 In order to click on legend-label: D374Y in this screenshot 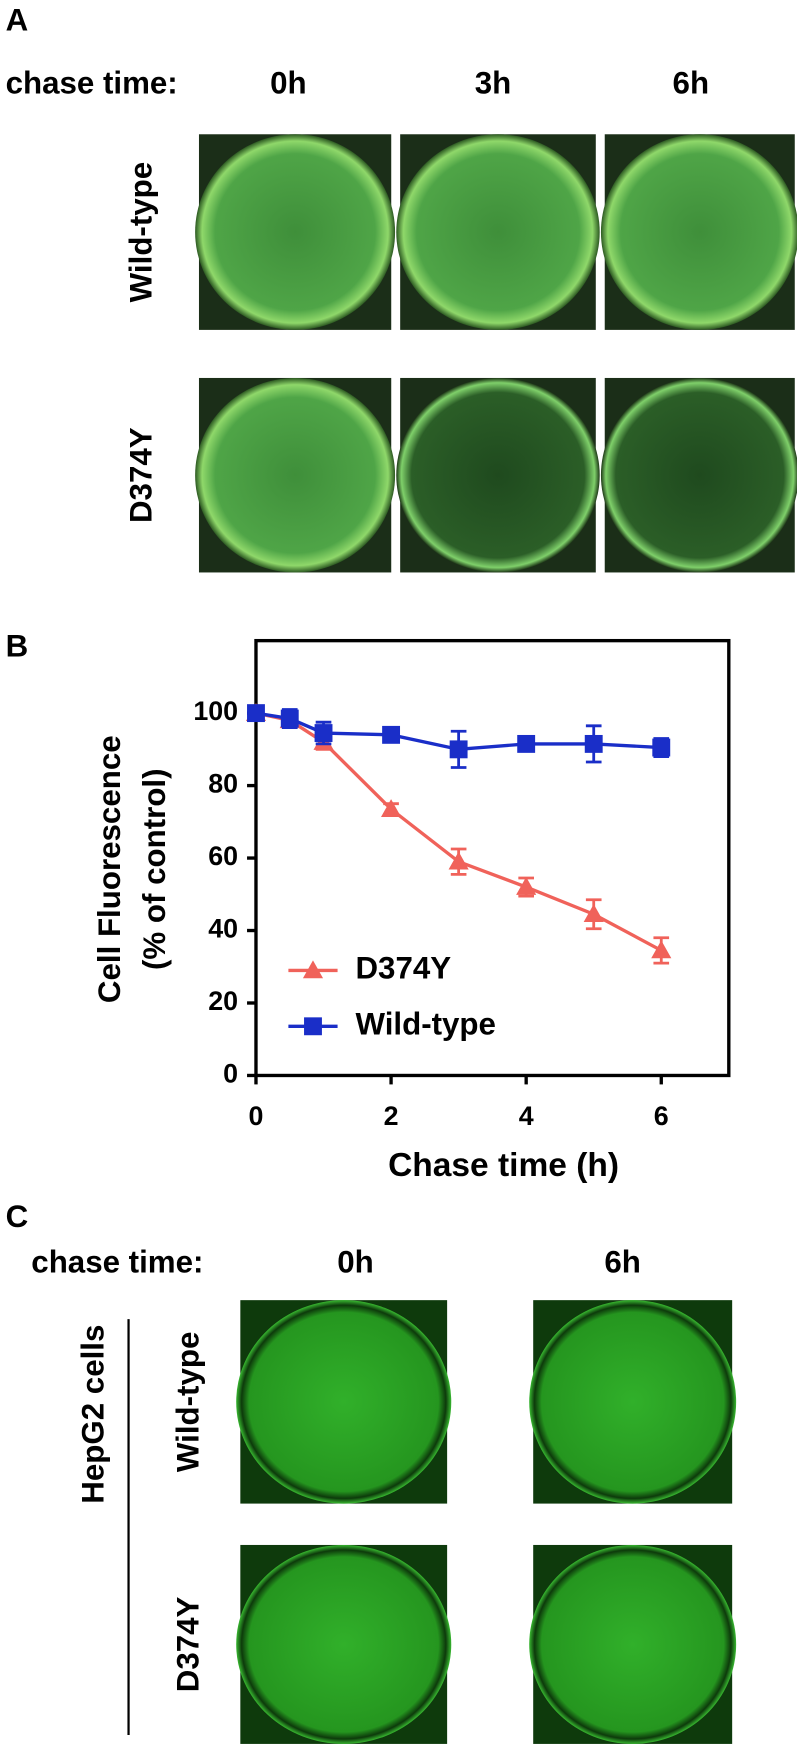, I will do `click(403, 968)`.